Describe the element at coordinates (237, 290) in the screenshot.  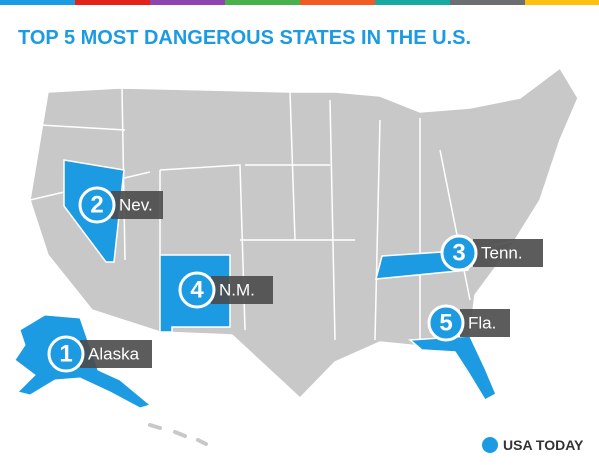
I see `state-name: N.M.` at that location.